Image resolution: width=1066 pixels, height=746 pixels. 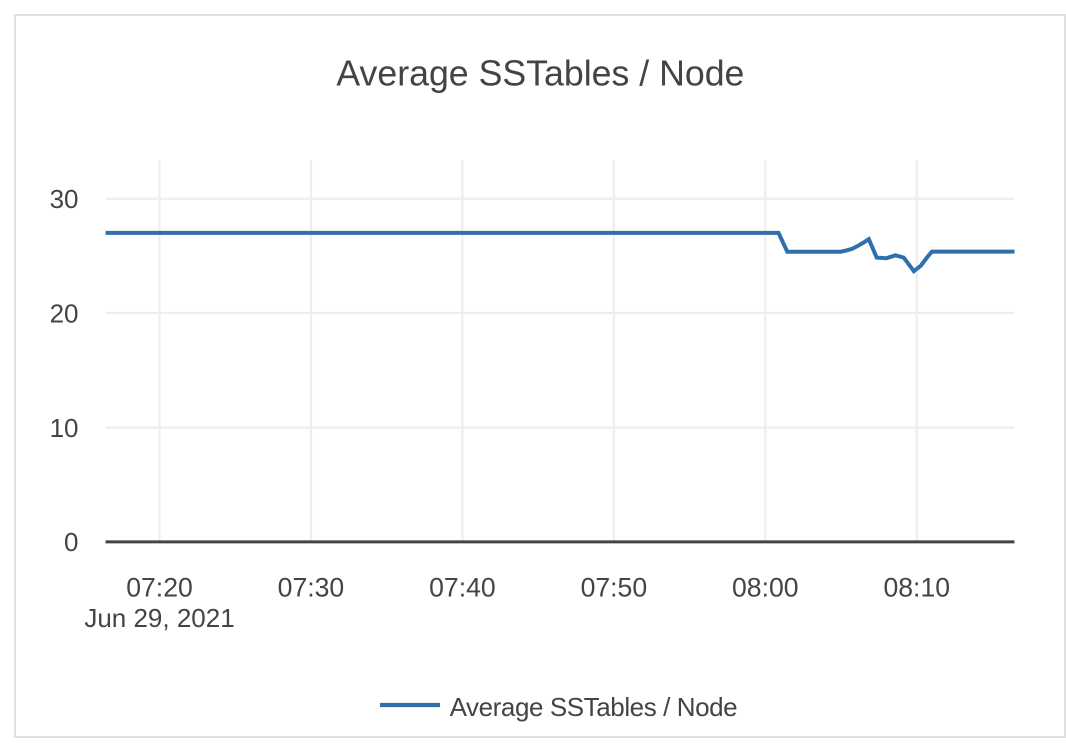 I want to click on svg-text: 07:40, so click(x=462, y=587).